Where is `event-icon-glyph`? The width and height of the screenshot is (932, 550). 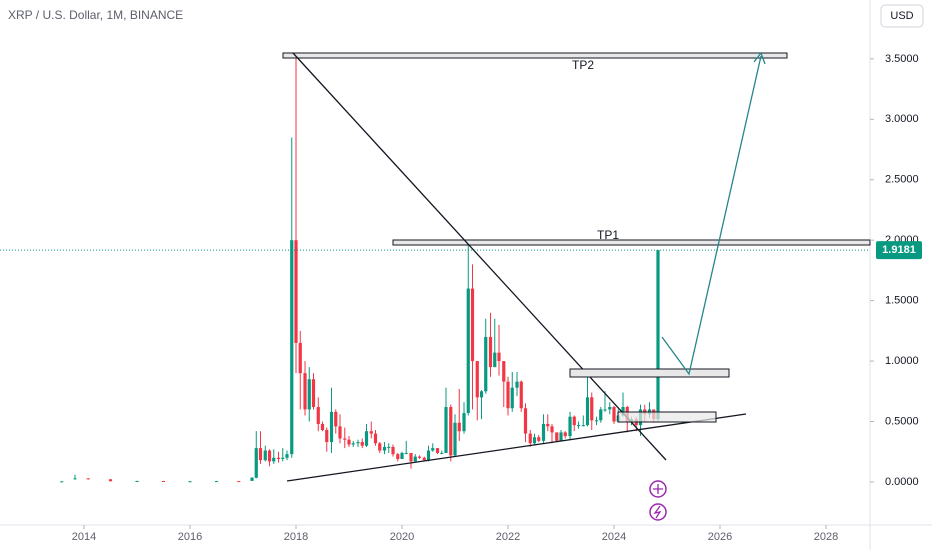
event-icon-glyph is located at coordinates (658, 489).